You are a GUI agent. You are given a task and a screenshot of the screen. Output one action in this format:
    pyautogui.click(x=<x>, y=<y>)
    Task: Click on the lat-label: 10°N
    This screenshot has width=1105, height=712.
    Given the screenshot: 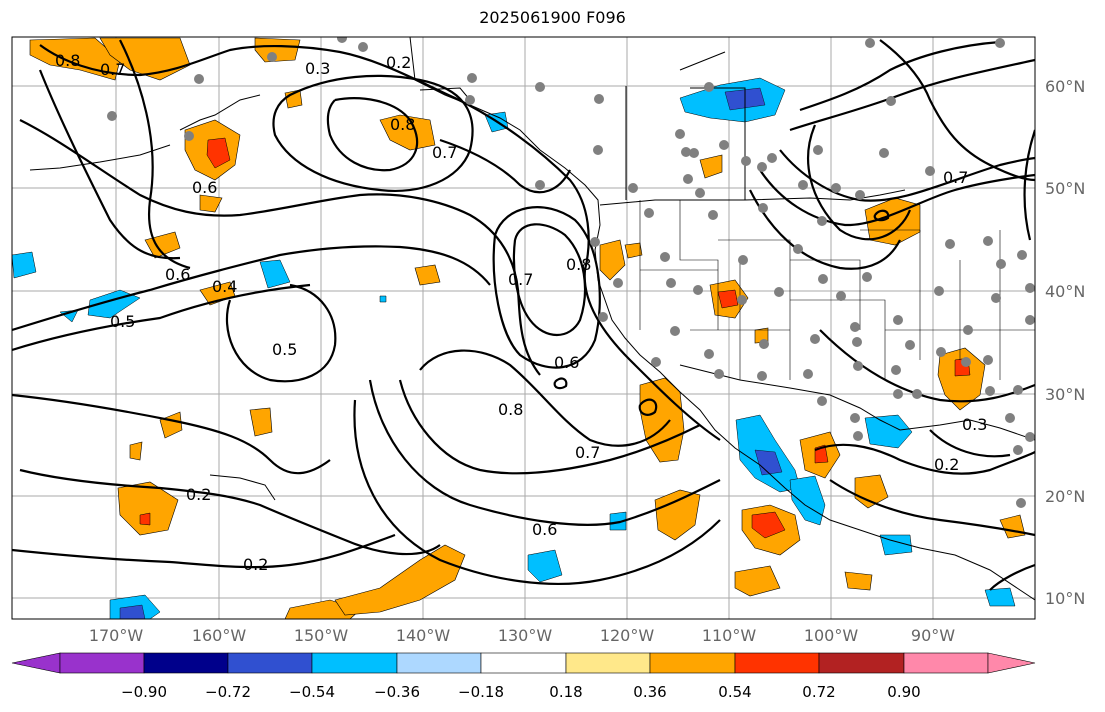 What is the action you would take?
    pyautogui.click(x=1065, y=598)
    